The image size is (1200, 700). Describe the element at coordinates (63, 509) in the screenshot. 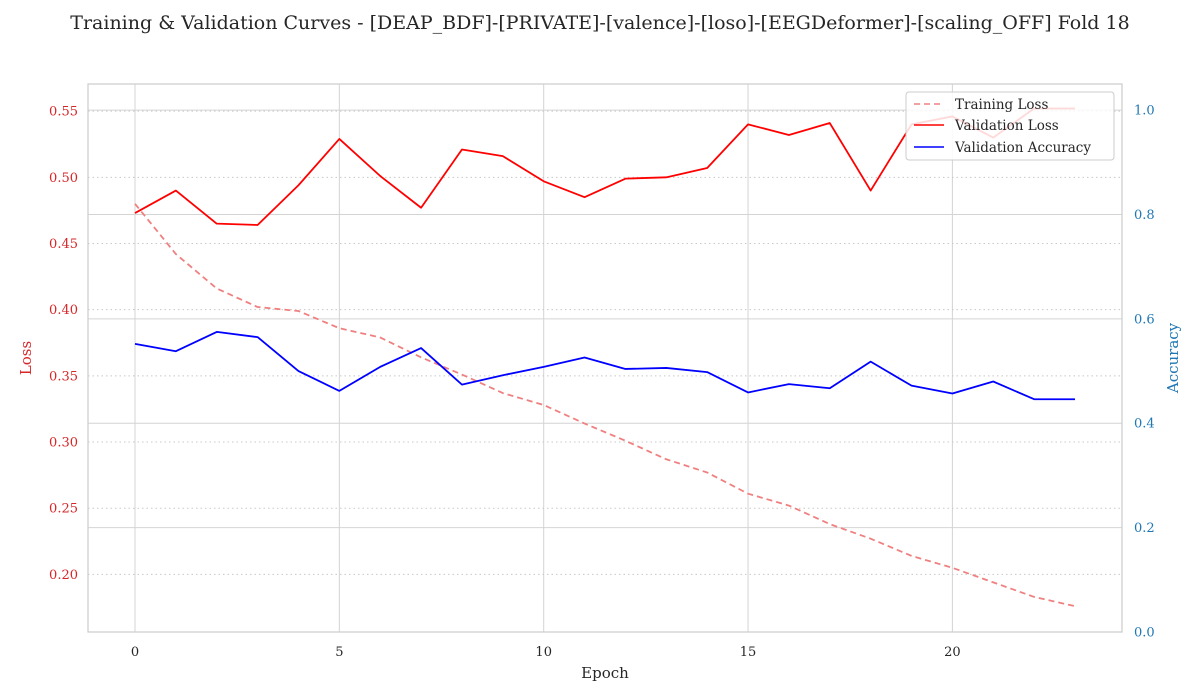

I see `left-y-tick-label: 0.25` at that location.